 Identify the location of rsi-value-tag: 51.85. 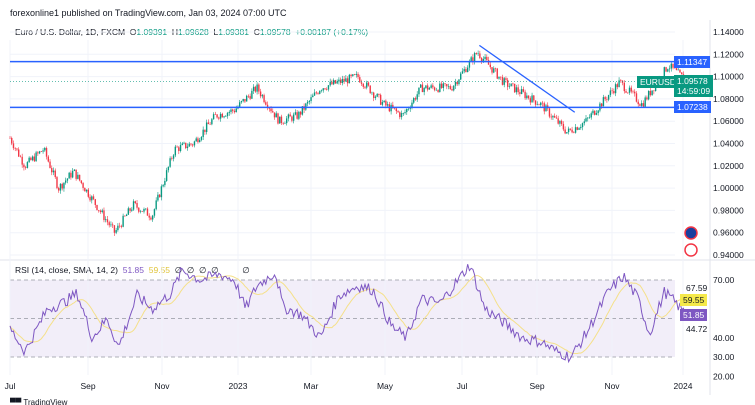
(694, 315).